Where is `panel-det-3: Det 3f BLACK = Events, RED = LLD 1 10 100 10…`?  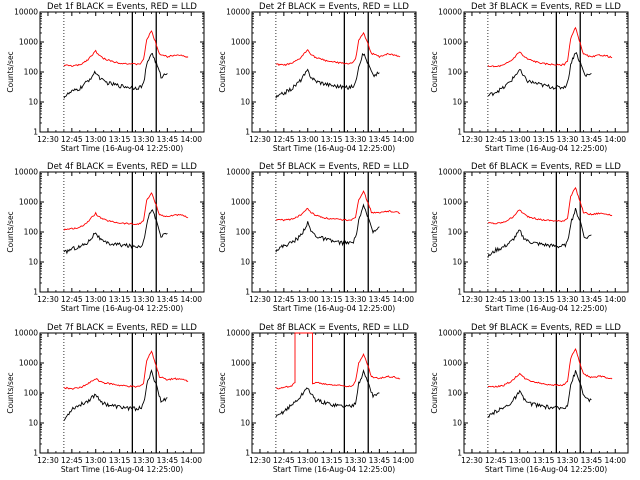
panel-det-3: Det 3f BLACK = Events, RED = LLD 1 10 100 10… is located at coordinates (529, 77).